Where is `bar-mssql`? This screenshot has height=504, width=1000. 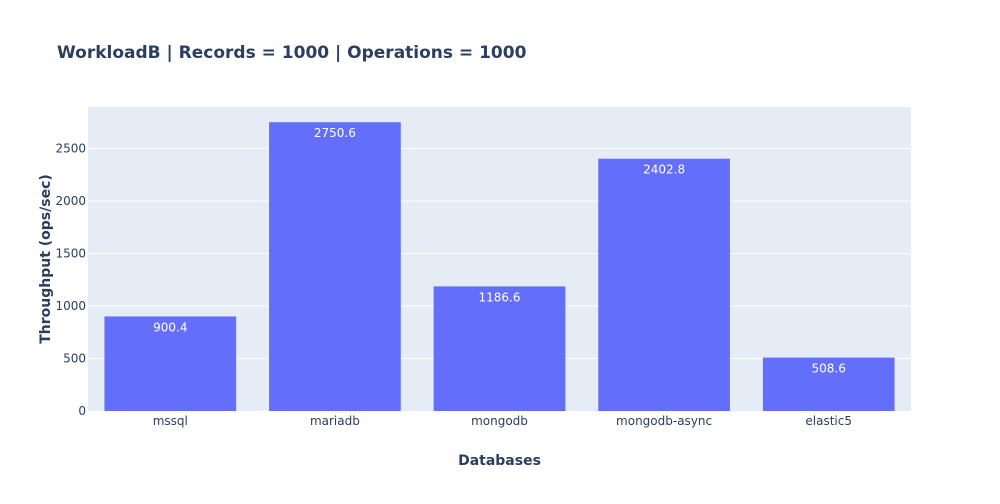 bar-mssql is located at coordinates (170, 363).